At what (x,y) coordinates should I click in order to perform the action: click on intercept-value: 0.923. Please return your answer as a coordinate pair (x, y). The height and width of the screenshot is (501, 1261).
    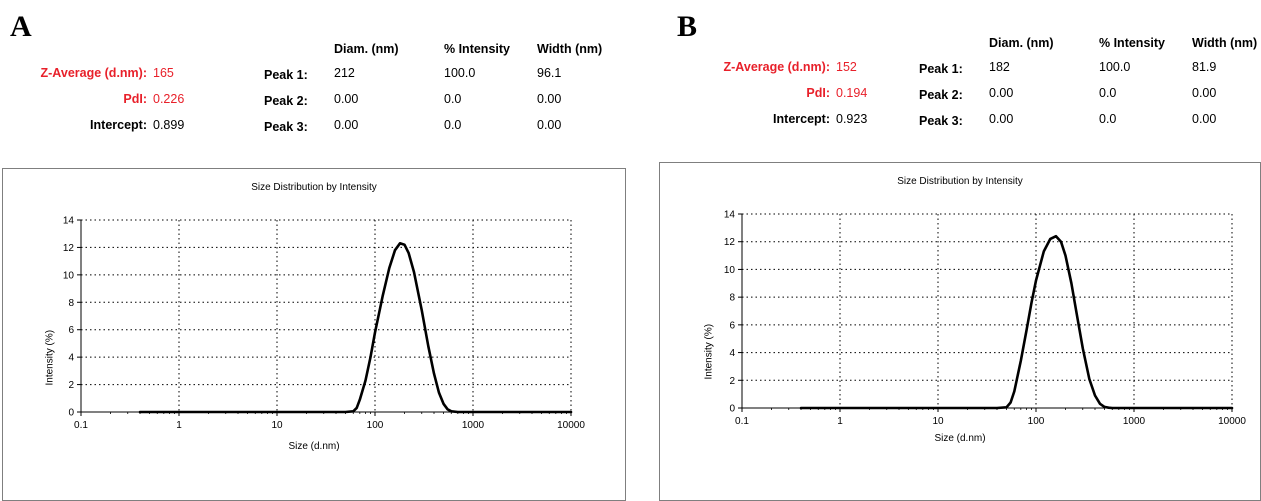
    Looking at the image, I should click on (852, 119).